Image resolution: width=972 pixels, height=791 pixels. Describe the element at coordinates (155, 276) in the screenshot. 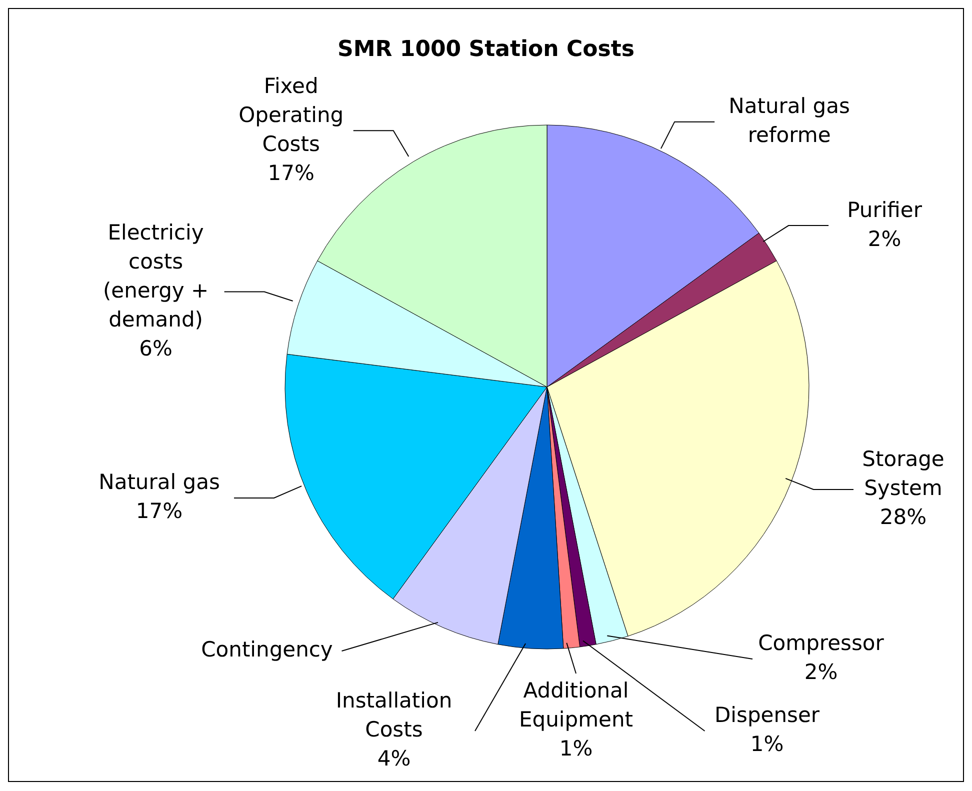

I see `slice-label: Electriciy costs (energy + demand)` at that location.